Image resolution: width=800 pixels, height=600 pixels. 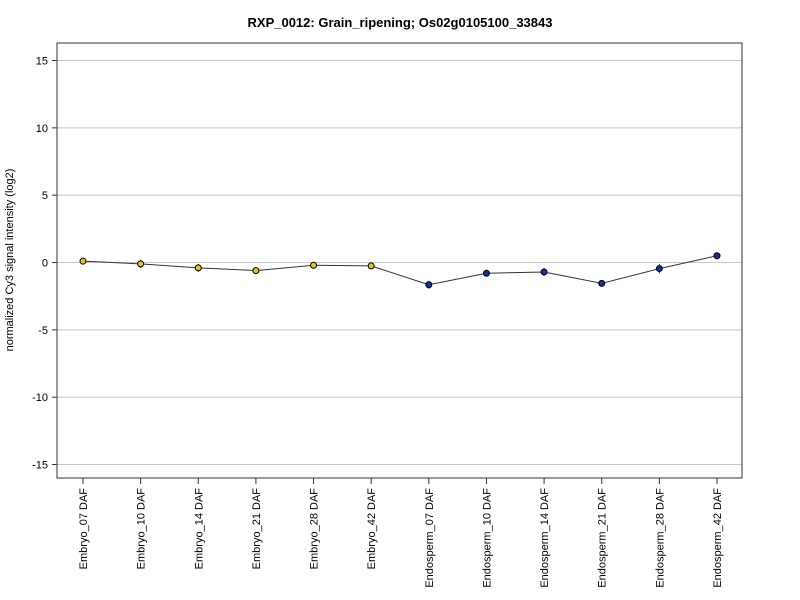 I want to click on x-tick-label: Embryo_28 DAF, so click(x=315, y=529).